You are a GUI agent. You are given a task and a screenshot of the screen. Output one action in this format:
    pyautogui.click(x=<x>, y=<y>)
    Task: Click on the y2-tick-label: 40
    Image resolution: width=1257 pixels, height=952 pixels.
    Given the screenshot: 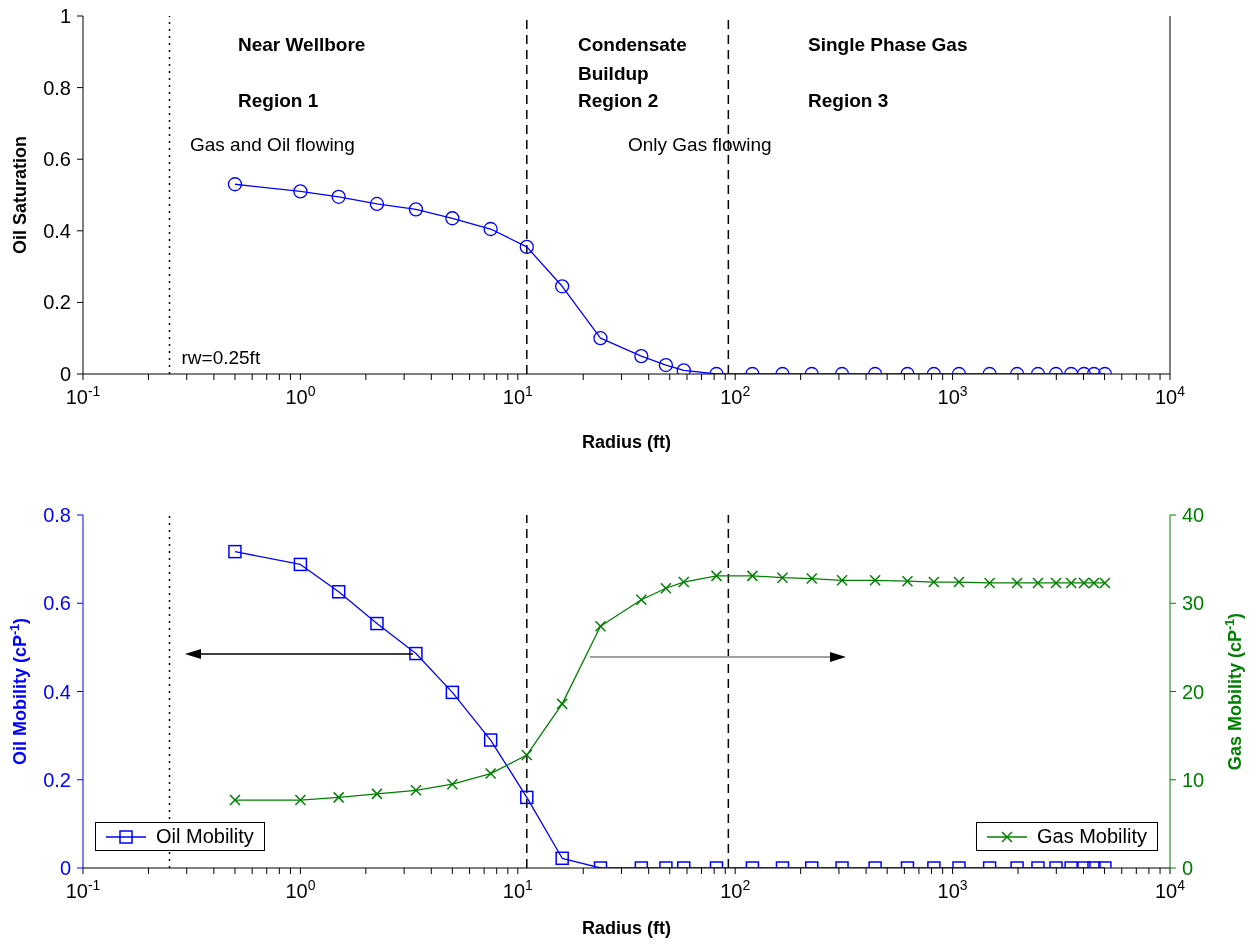 What is the action you would take?
    pyautogui.click(x=1193, y=515)
    